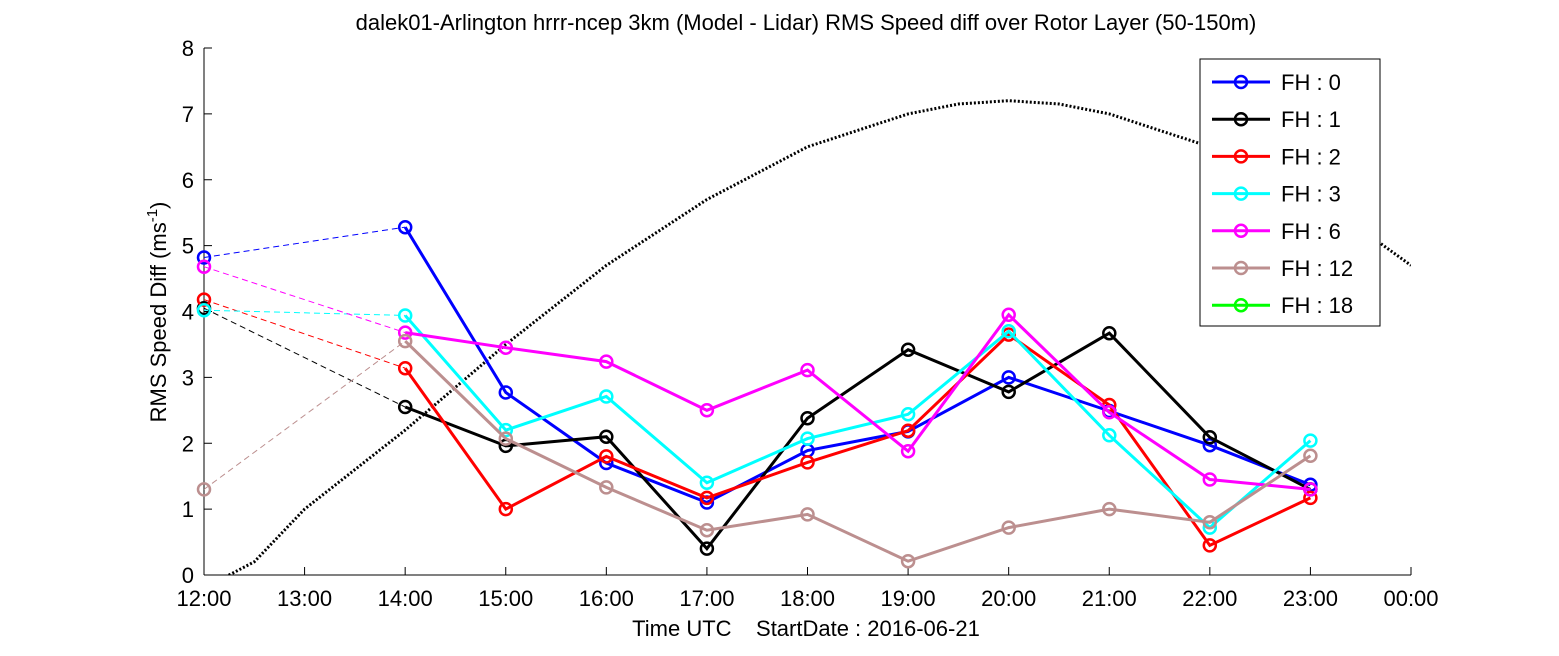 The height and width of the screenshot is (656, 1559). What do you see at coordinates (188, 114) in the screenshot?
I see `y-tick-label: 7` at bounding box center [188, 114].